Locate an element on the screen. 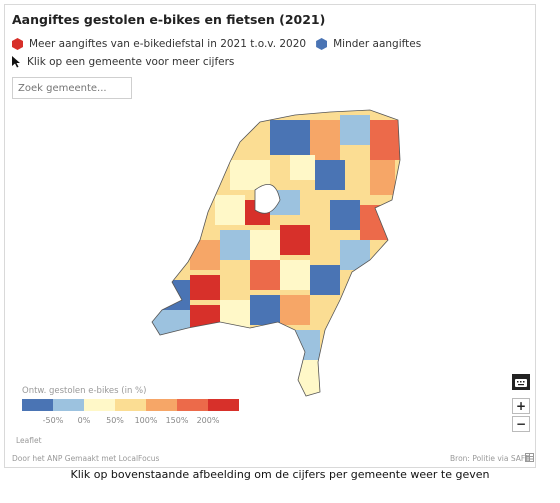  keyboard-button is located at coordinates (521, 382).